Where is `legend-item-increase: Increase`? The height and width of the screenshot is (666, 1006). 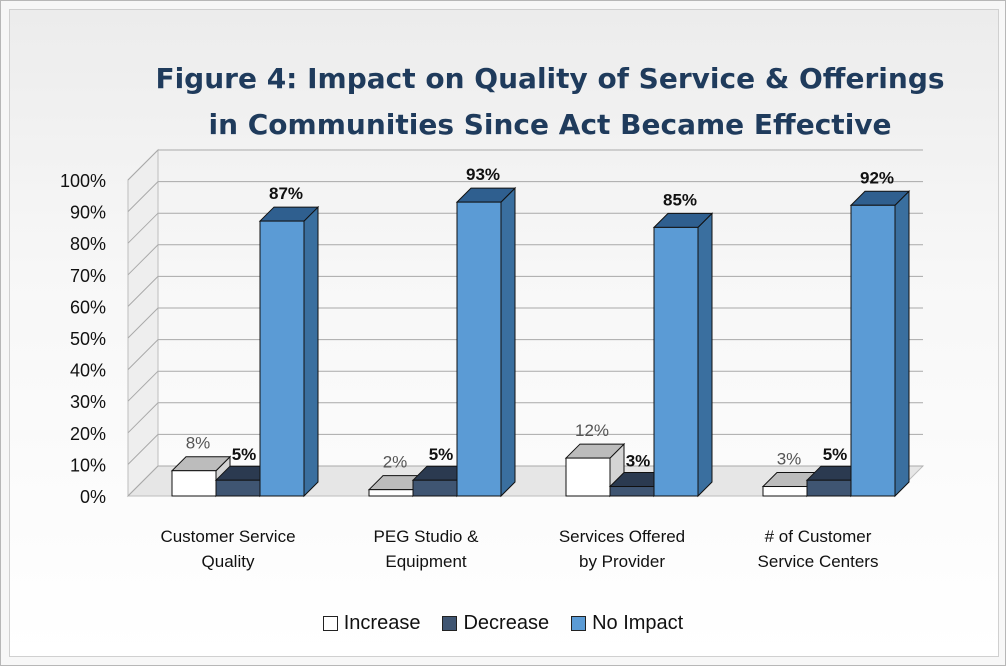
legend-item-increase: Increase is located at coordinates (371, 623).